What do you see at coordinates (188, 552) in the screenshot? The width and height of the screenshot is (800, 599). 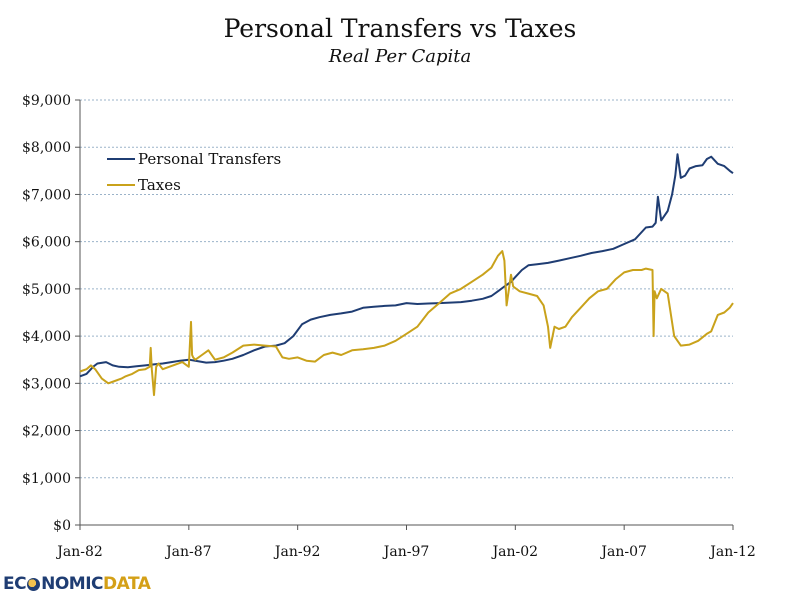 I see `x-tick-label: Jan-87` at bounding box center [188, 552].